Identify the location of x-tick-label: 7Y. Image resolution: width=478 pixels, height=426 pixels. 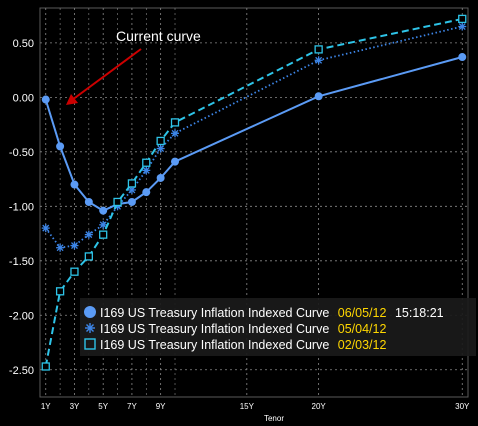
(132, 406).